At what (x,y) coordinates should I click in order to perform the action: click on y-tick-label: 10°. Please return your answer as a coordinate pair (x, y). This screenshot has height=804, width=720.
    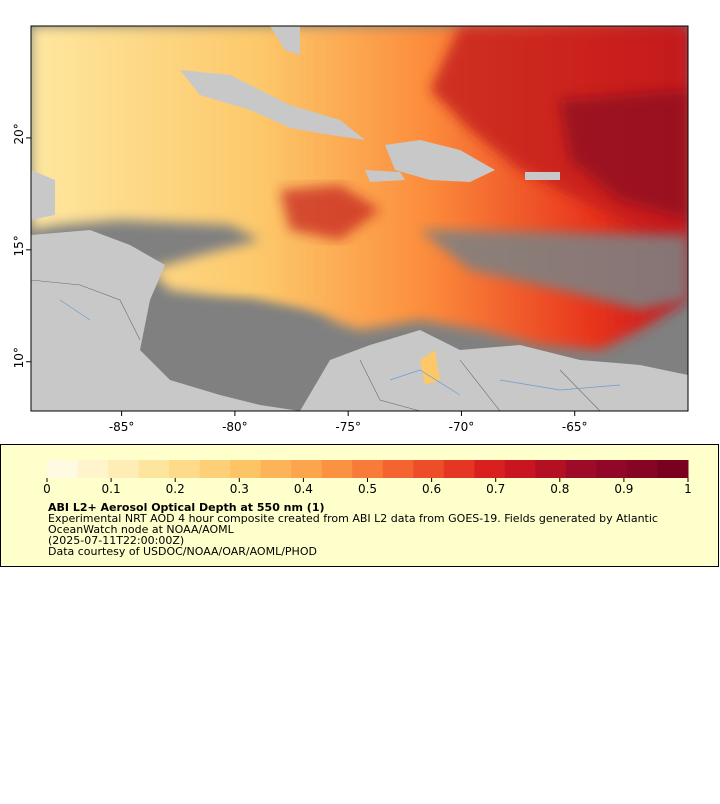
    Looking at the image, I should click on (19, 357).